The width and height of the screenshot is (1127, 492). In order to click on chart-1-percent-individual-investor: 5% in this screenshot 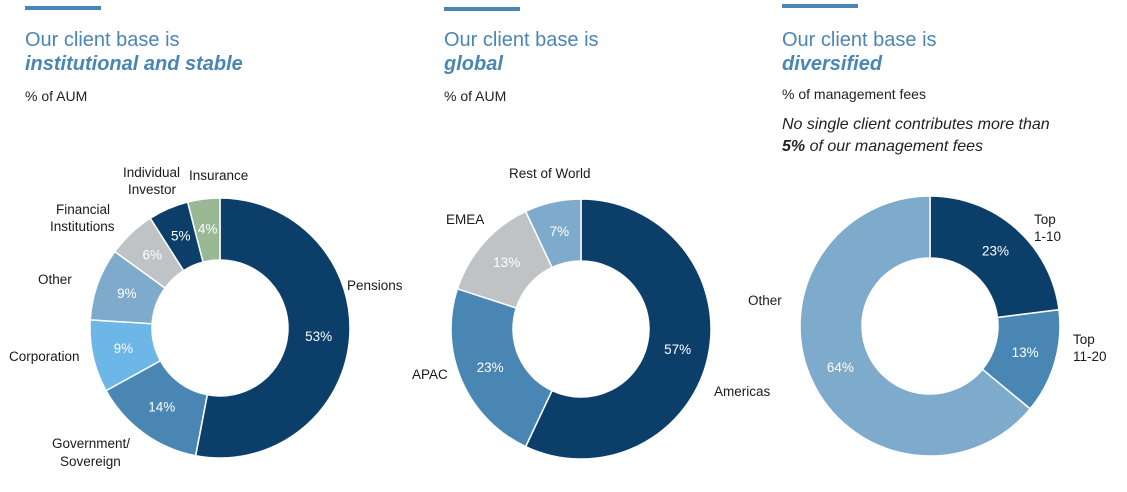, I will do `click(181, 236)`.